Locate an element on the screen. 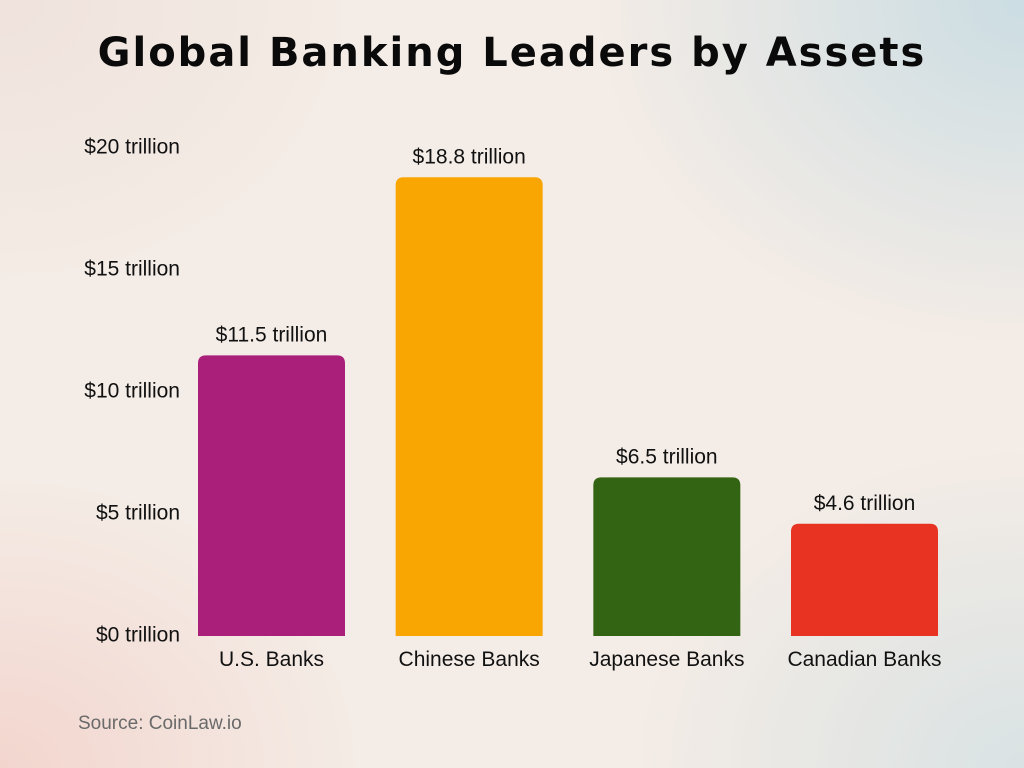  data-label: $11.5 trillion is located at coordinates (272, 334).